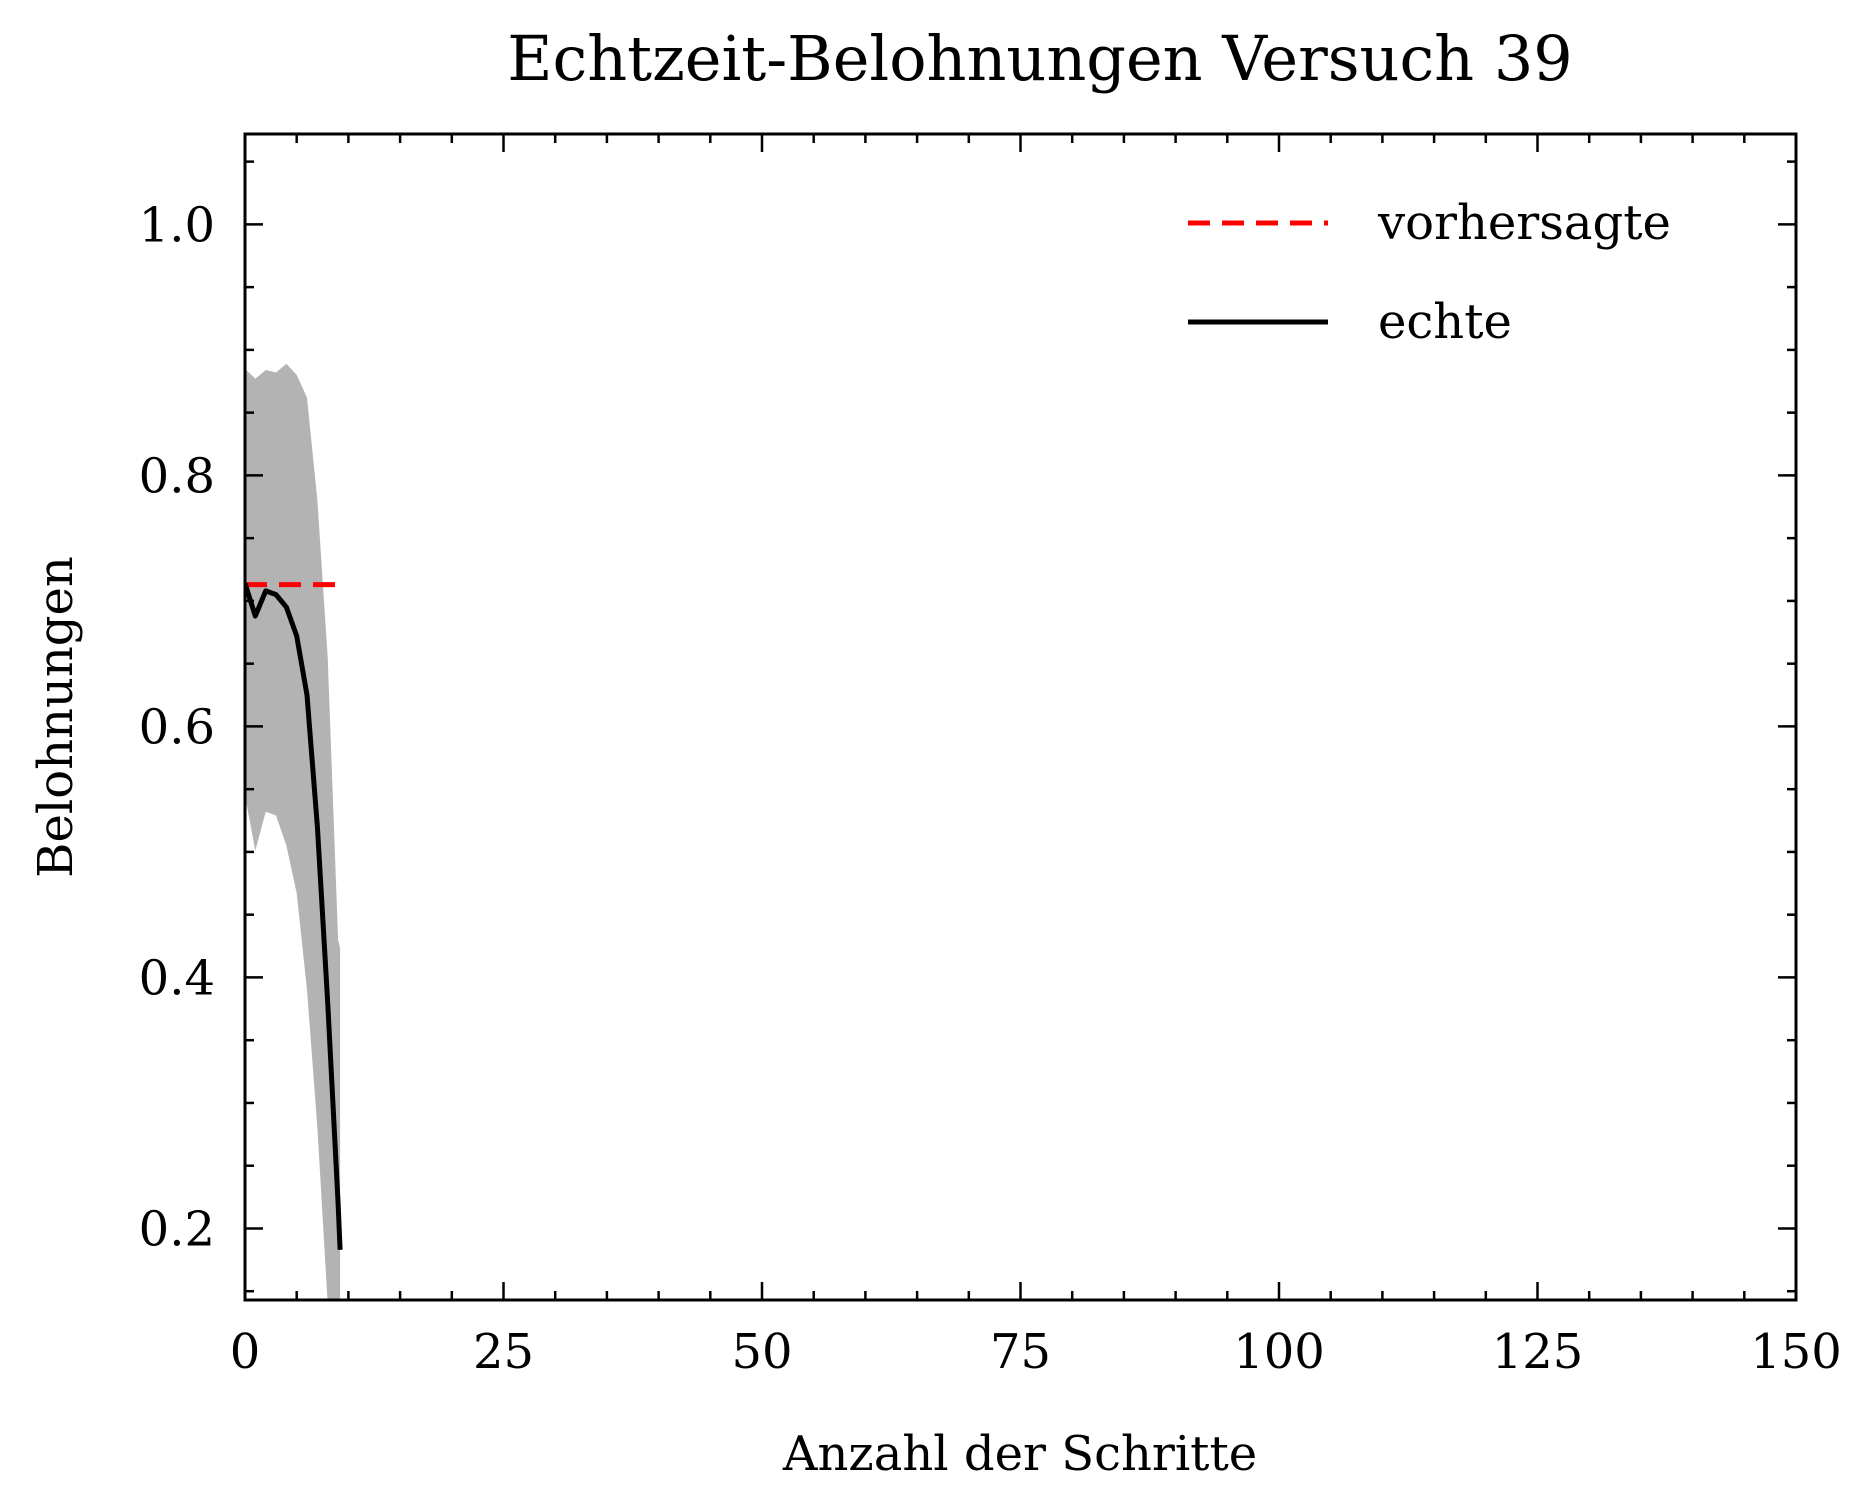 The width and height of the screenshot is (1859, 1500). I want to click on series-line-echte, so click(294, 916).